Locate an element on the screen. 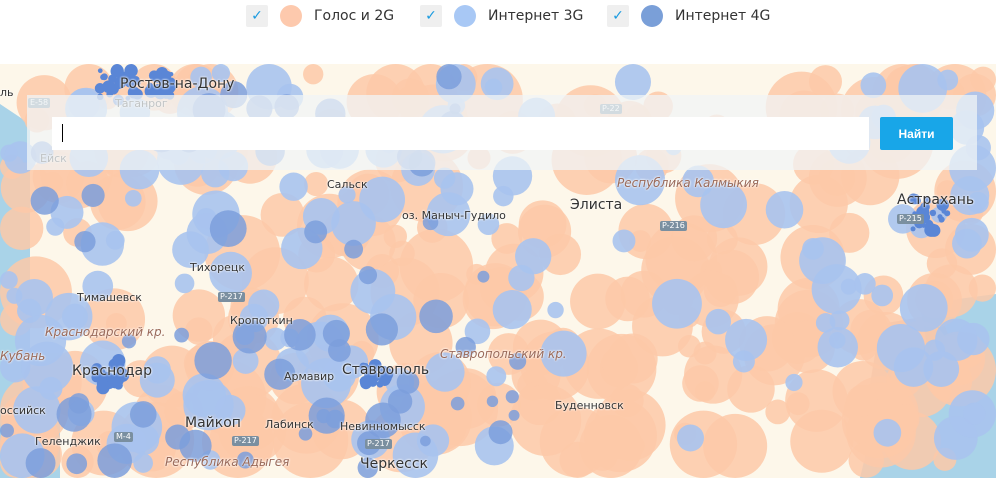 Image resolution: width=996 pixels, height=478 pixels. coverage-legend: ✓ Голос и 2G ✓ Интернет 3G ✓ Интернет 4G is located at coordinates (498, 32).